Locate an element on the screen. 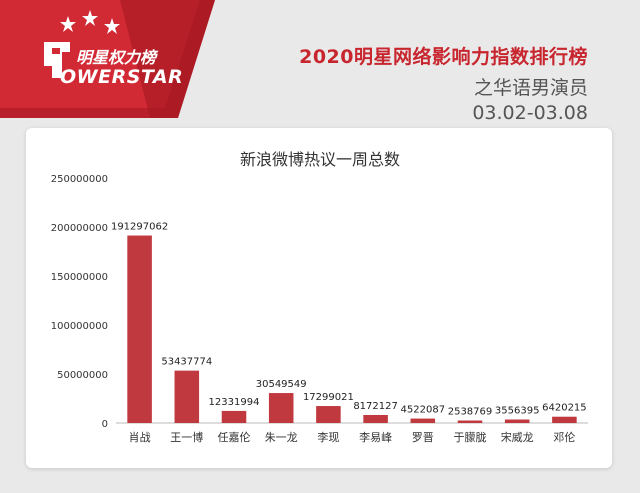 The width and height of the screenshot is (640, 493). x-tick-label: 邓伦 is located at coordinates (564, 437).